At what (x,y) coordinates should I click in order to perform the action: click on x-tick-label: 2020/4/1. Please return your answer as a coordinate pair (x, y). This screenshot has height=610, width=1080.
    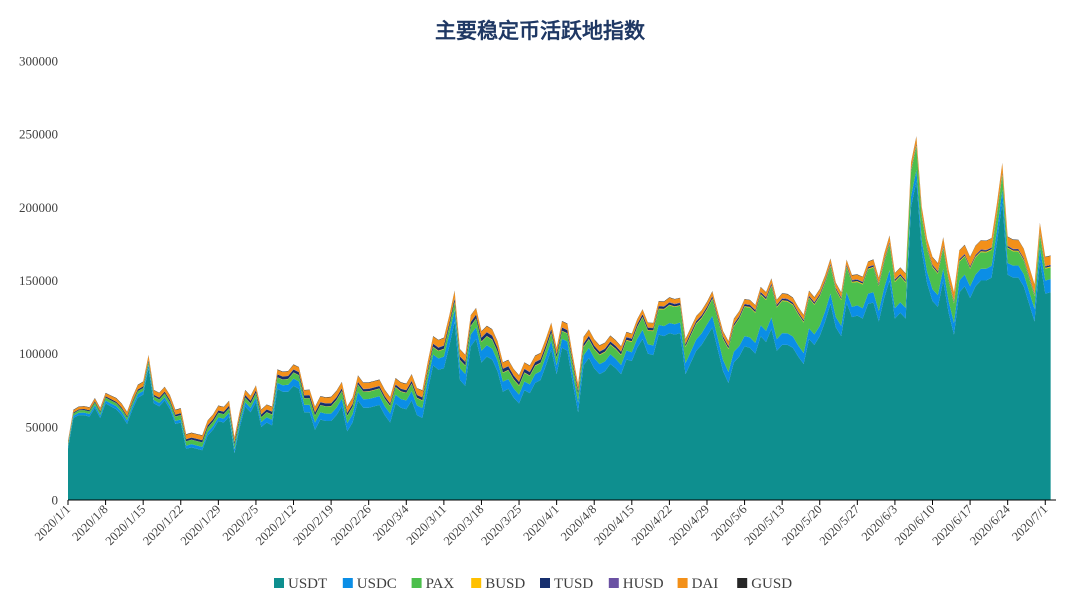
    Looking at the image, I should click on (540, 522).